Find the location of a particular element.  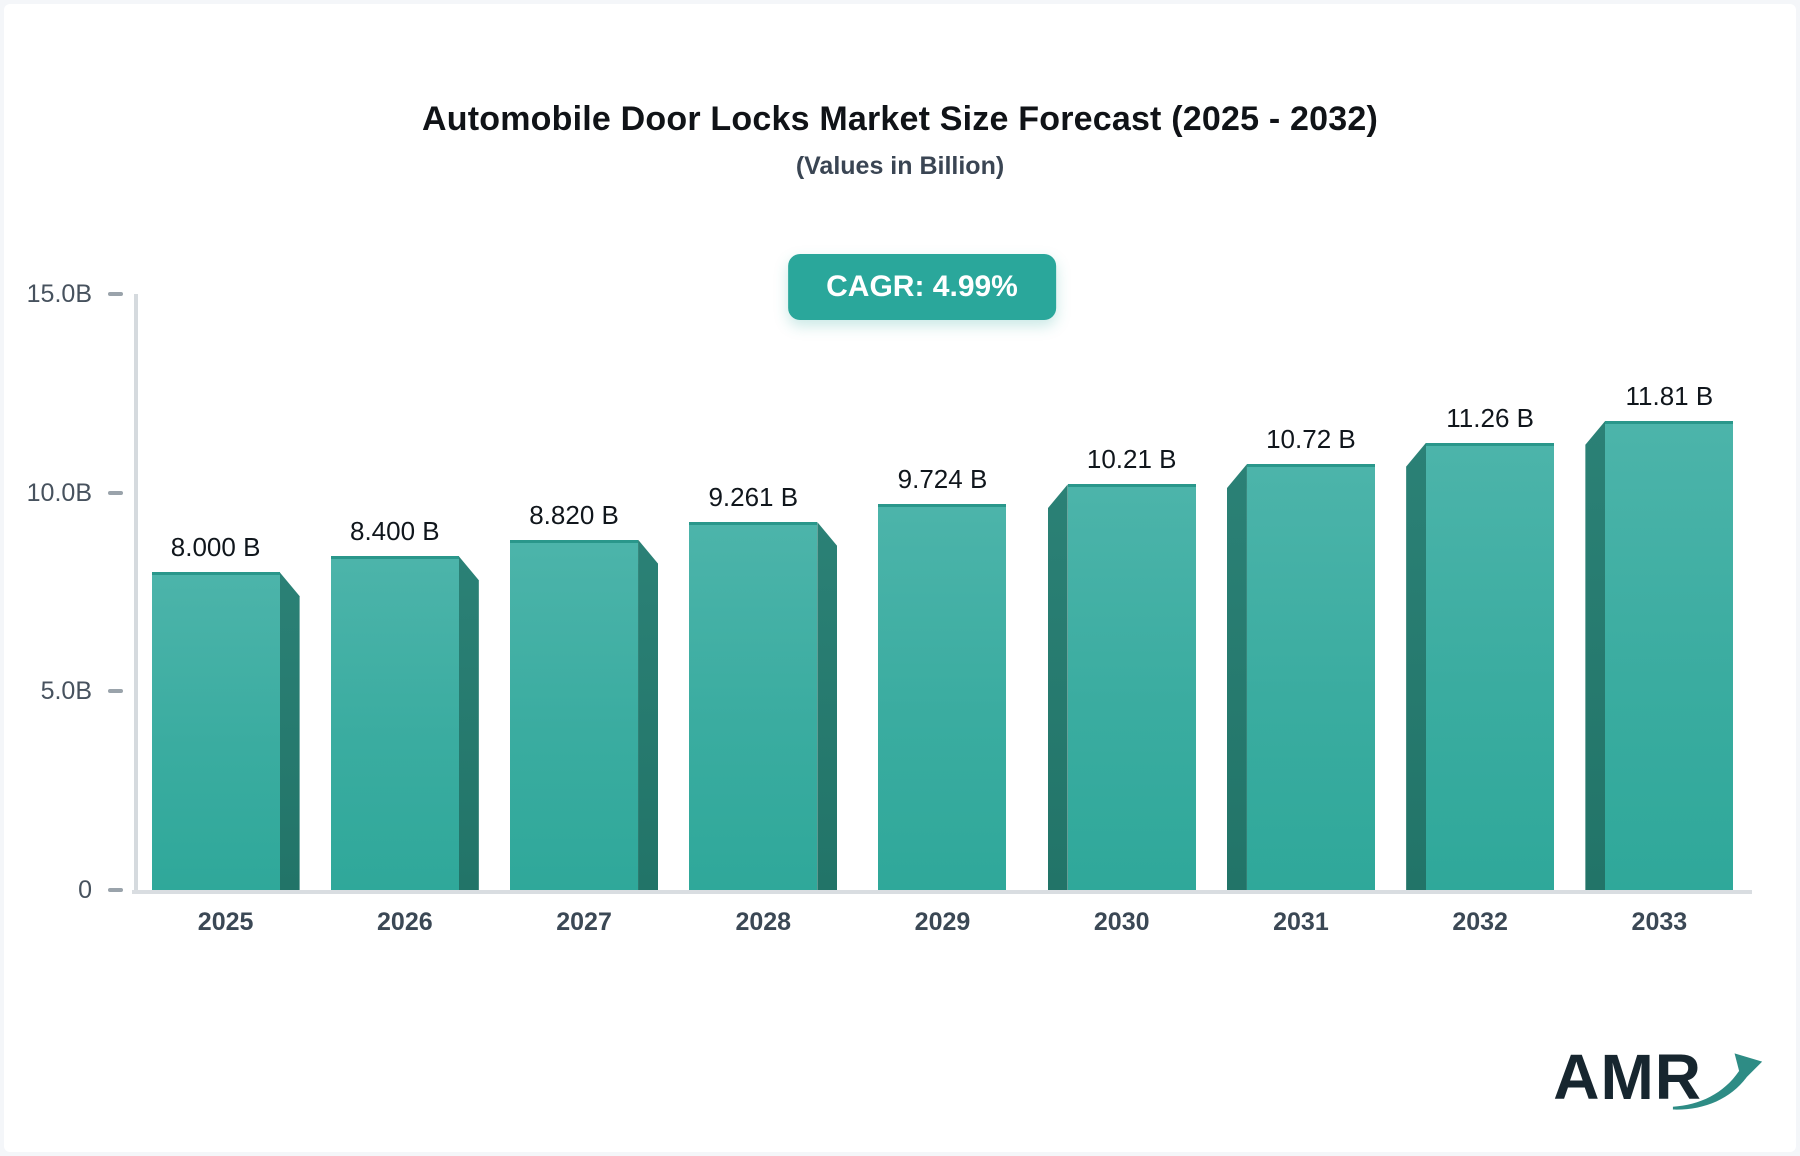

x-axis-label: 2025 is located at coordinates (225, 922).